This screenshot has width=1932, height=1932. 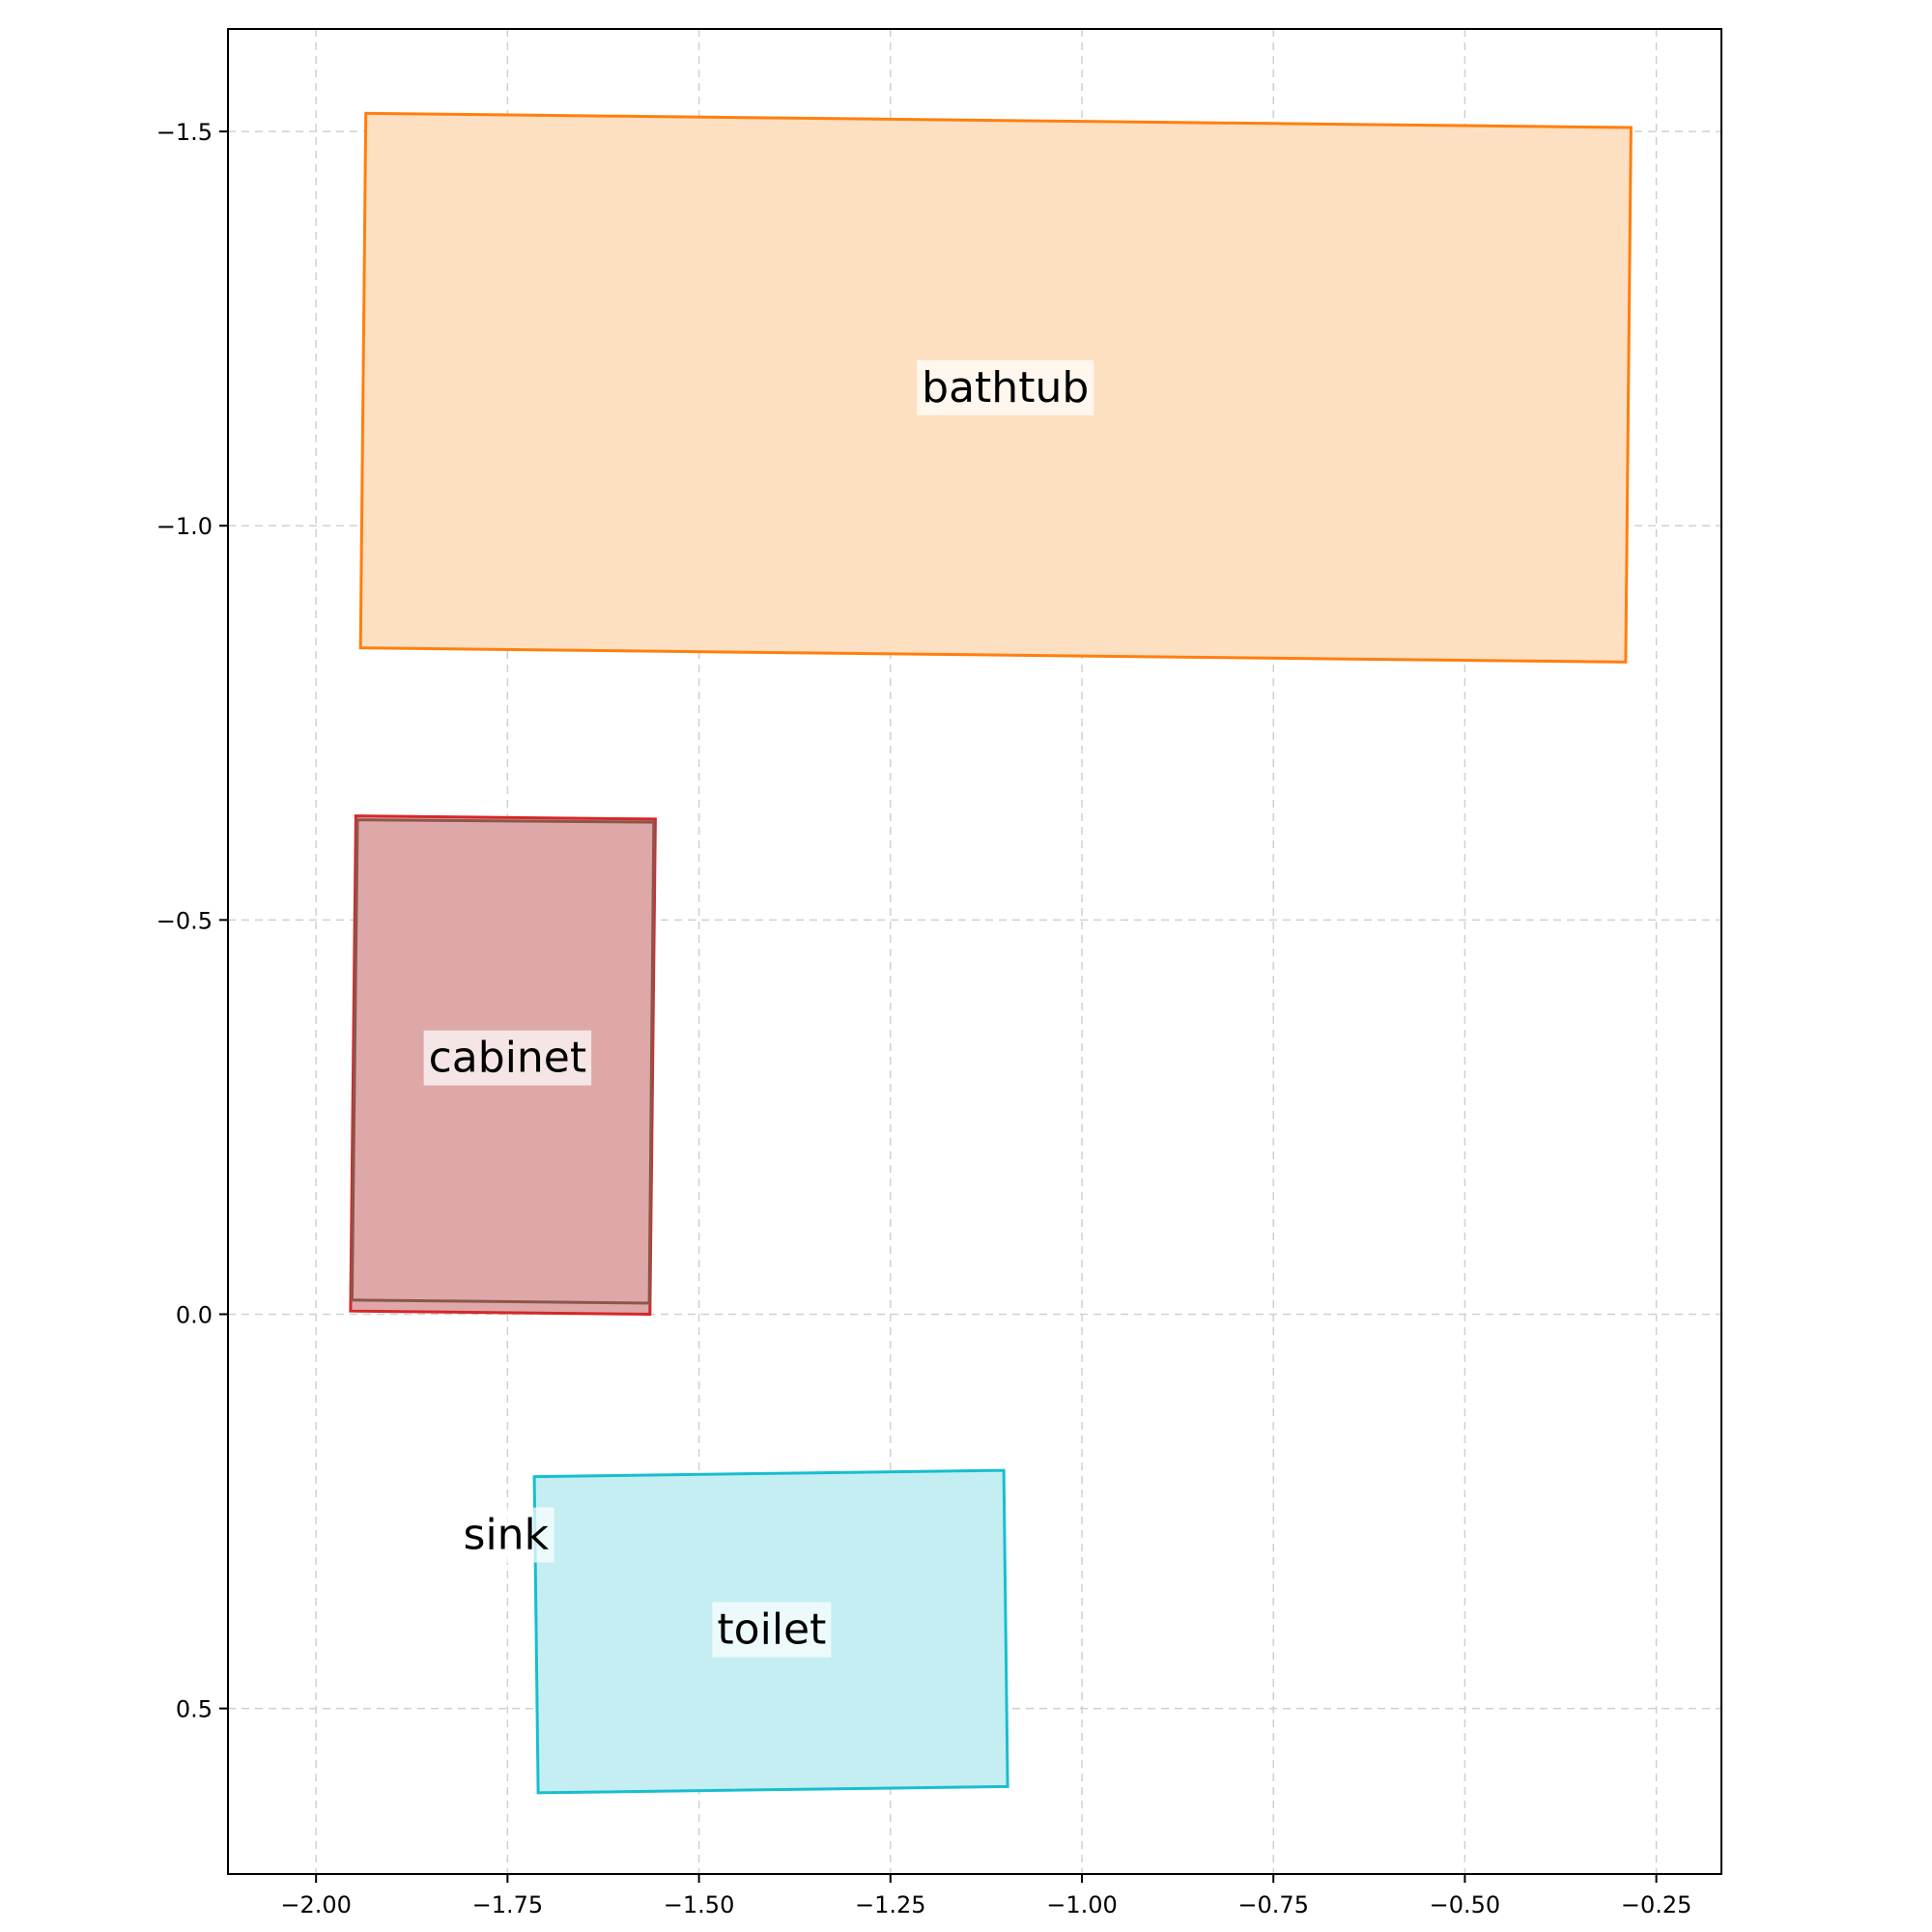 What do you see at coordinates (1273, 1904) in the screenshot?
I see `x-tick-label: −0.75` at bounding box center [1273, 1904].